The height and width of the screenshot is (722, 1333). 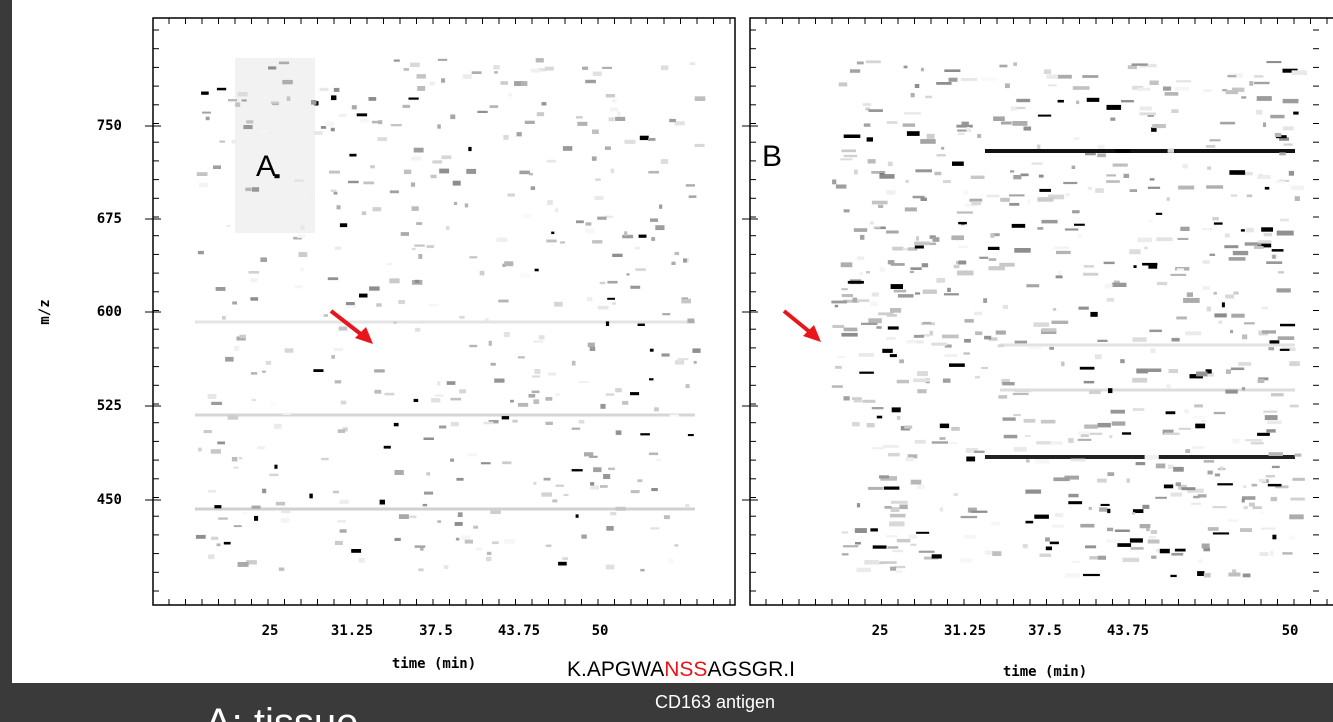 I want to click on y-tick-label: 750, so click(x=109, y=126).